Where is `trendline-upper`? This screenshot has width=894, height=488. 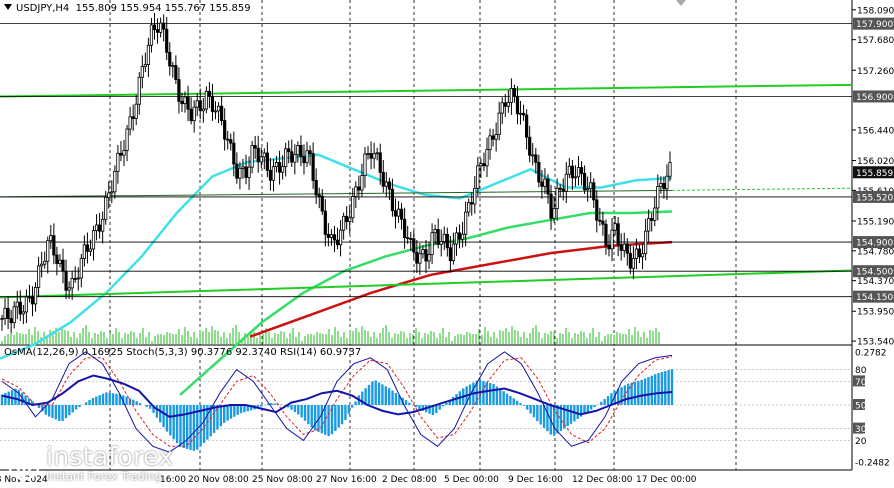
trendline-upper is located at coordinates (426, 90).